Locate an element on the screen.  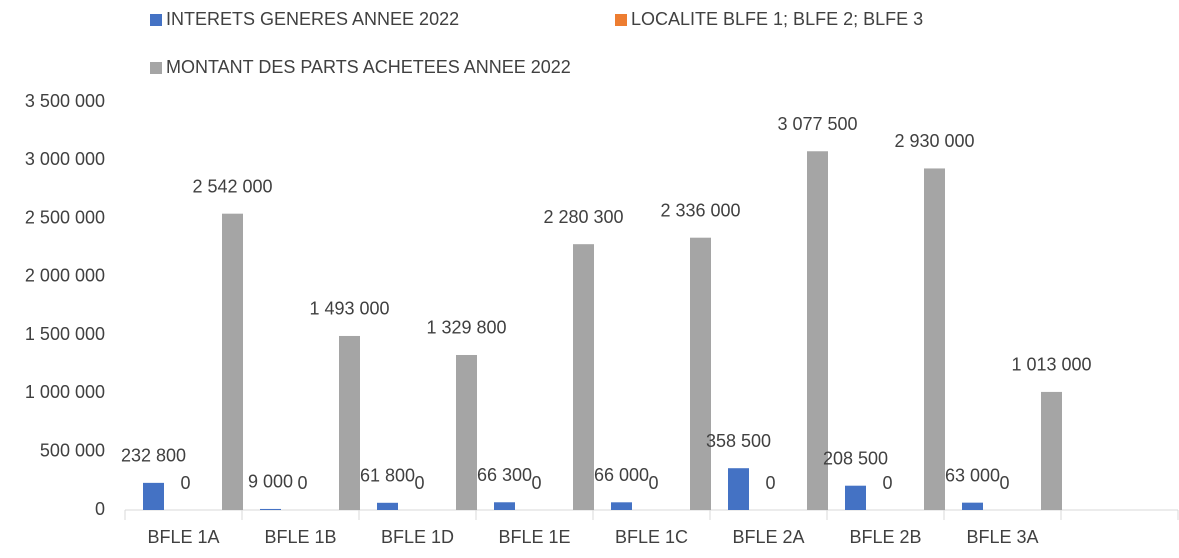
data-label: 208 500 is located at coordinates (855, 458).